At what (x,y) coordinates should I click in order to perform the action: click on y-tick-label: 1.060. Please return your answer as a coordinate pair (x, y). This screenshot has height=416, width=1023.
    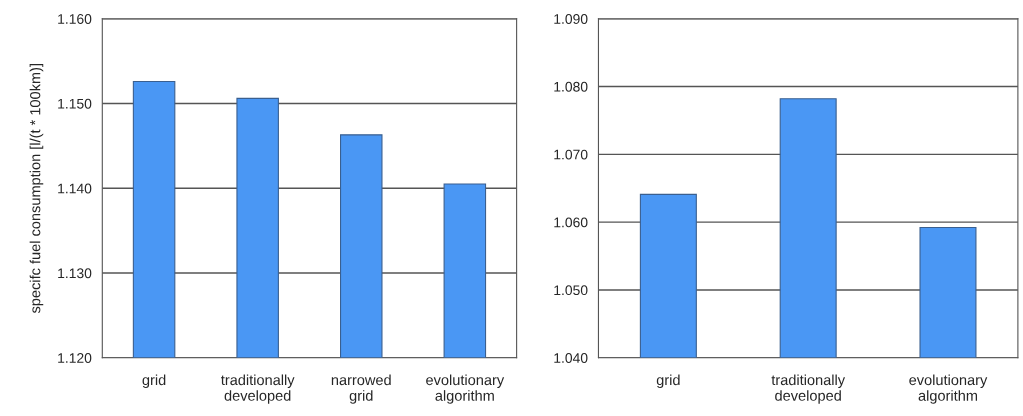
    Looking at the image, I should click on (571, 222).